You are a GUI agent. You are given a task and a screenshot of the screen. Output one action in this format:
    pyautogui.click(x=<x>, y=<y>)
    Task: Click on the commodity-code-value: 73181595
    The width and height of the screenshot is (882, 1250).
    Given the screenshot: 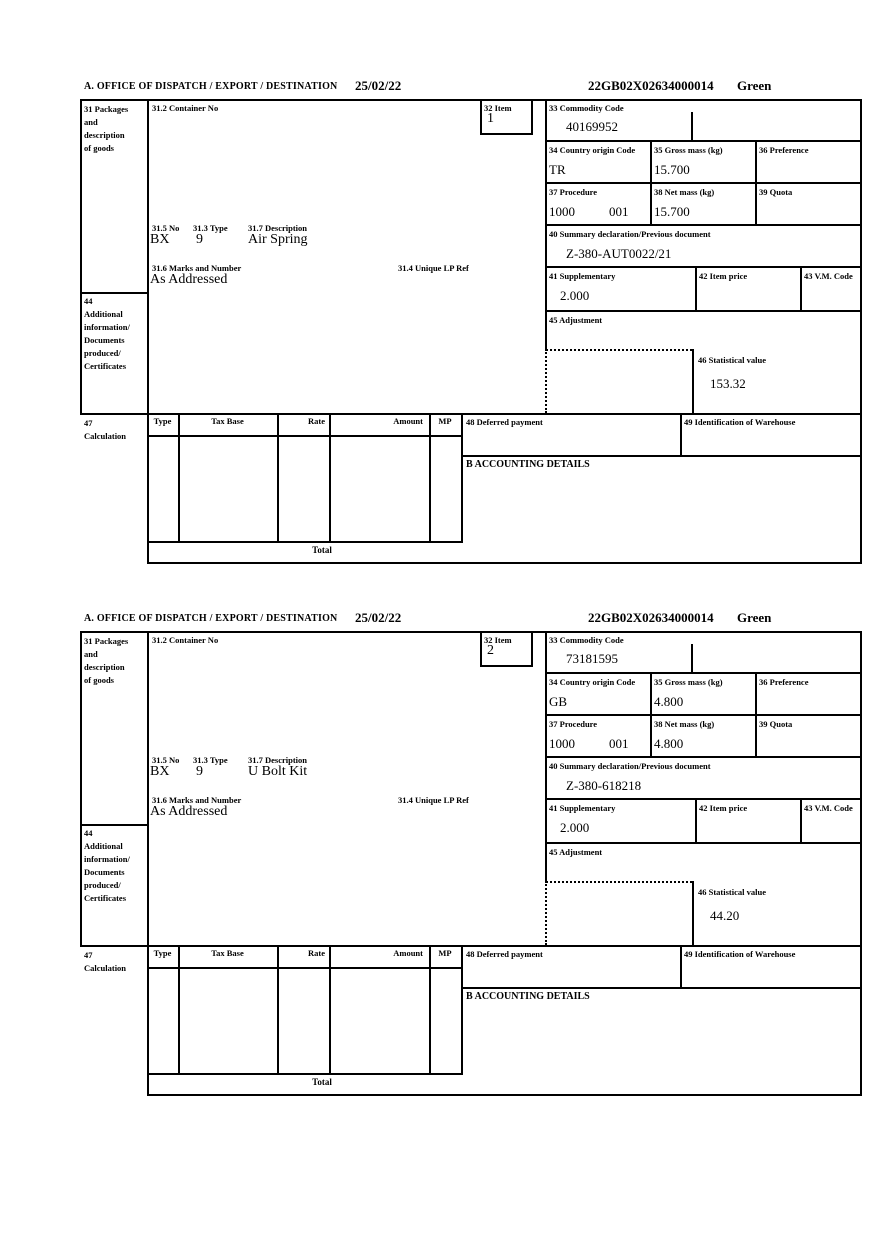 What is the action you would take?
    pyautogui.click(x=592, y=658)
    